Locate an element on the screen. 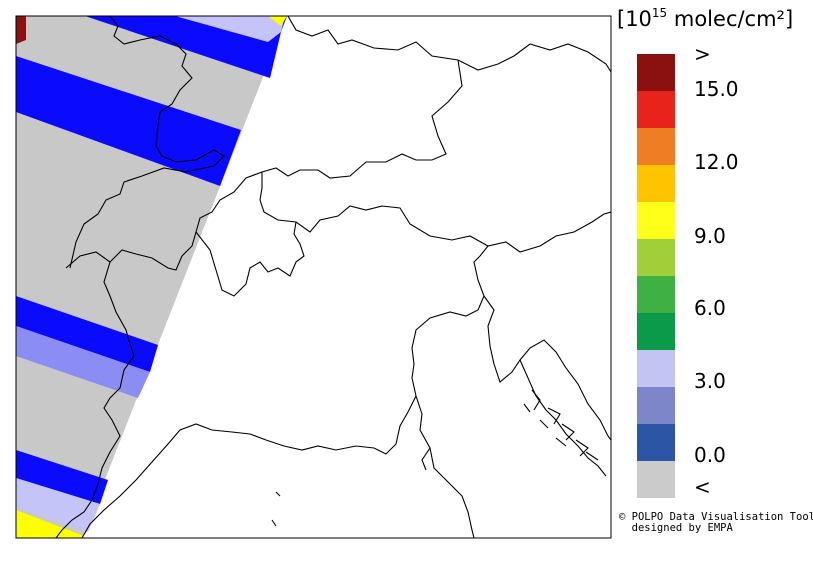 The height and width of the screenshot is (566, 813). credit-line-2: designed by EMPA is located at coordinates (676, 528).